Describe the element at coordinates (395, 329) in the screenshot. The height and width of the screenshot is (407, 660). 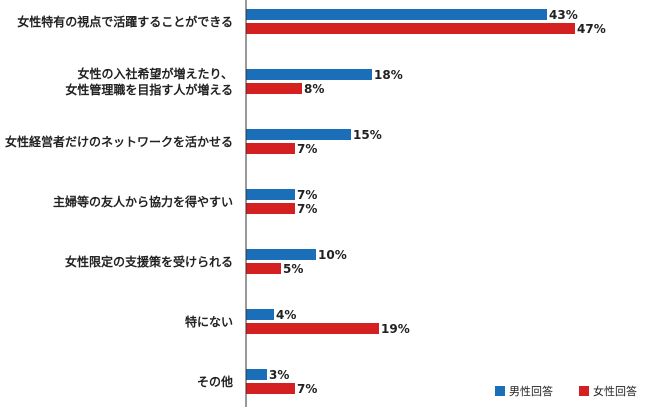
I see `value-label-female-5: 19%` at that location.